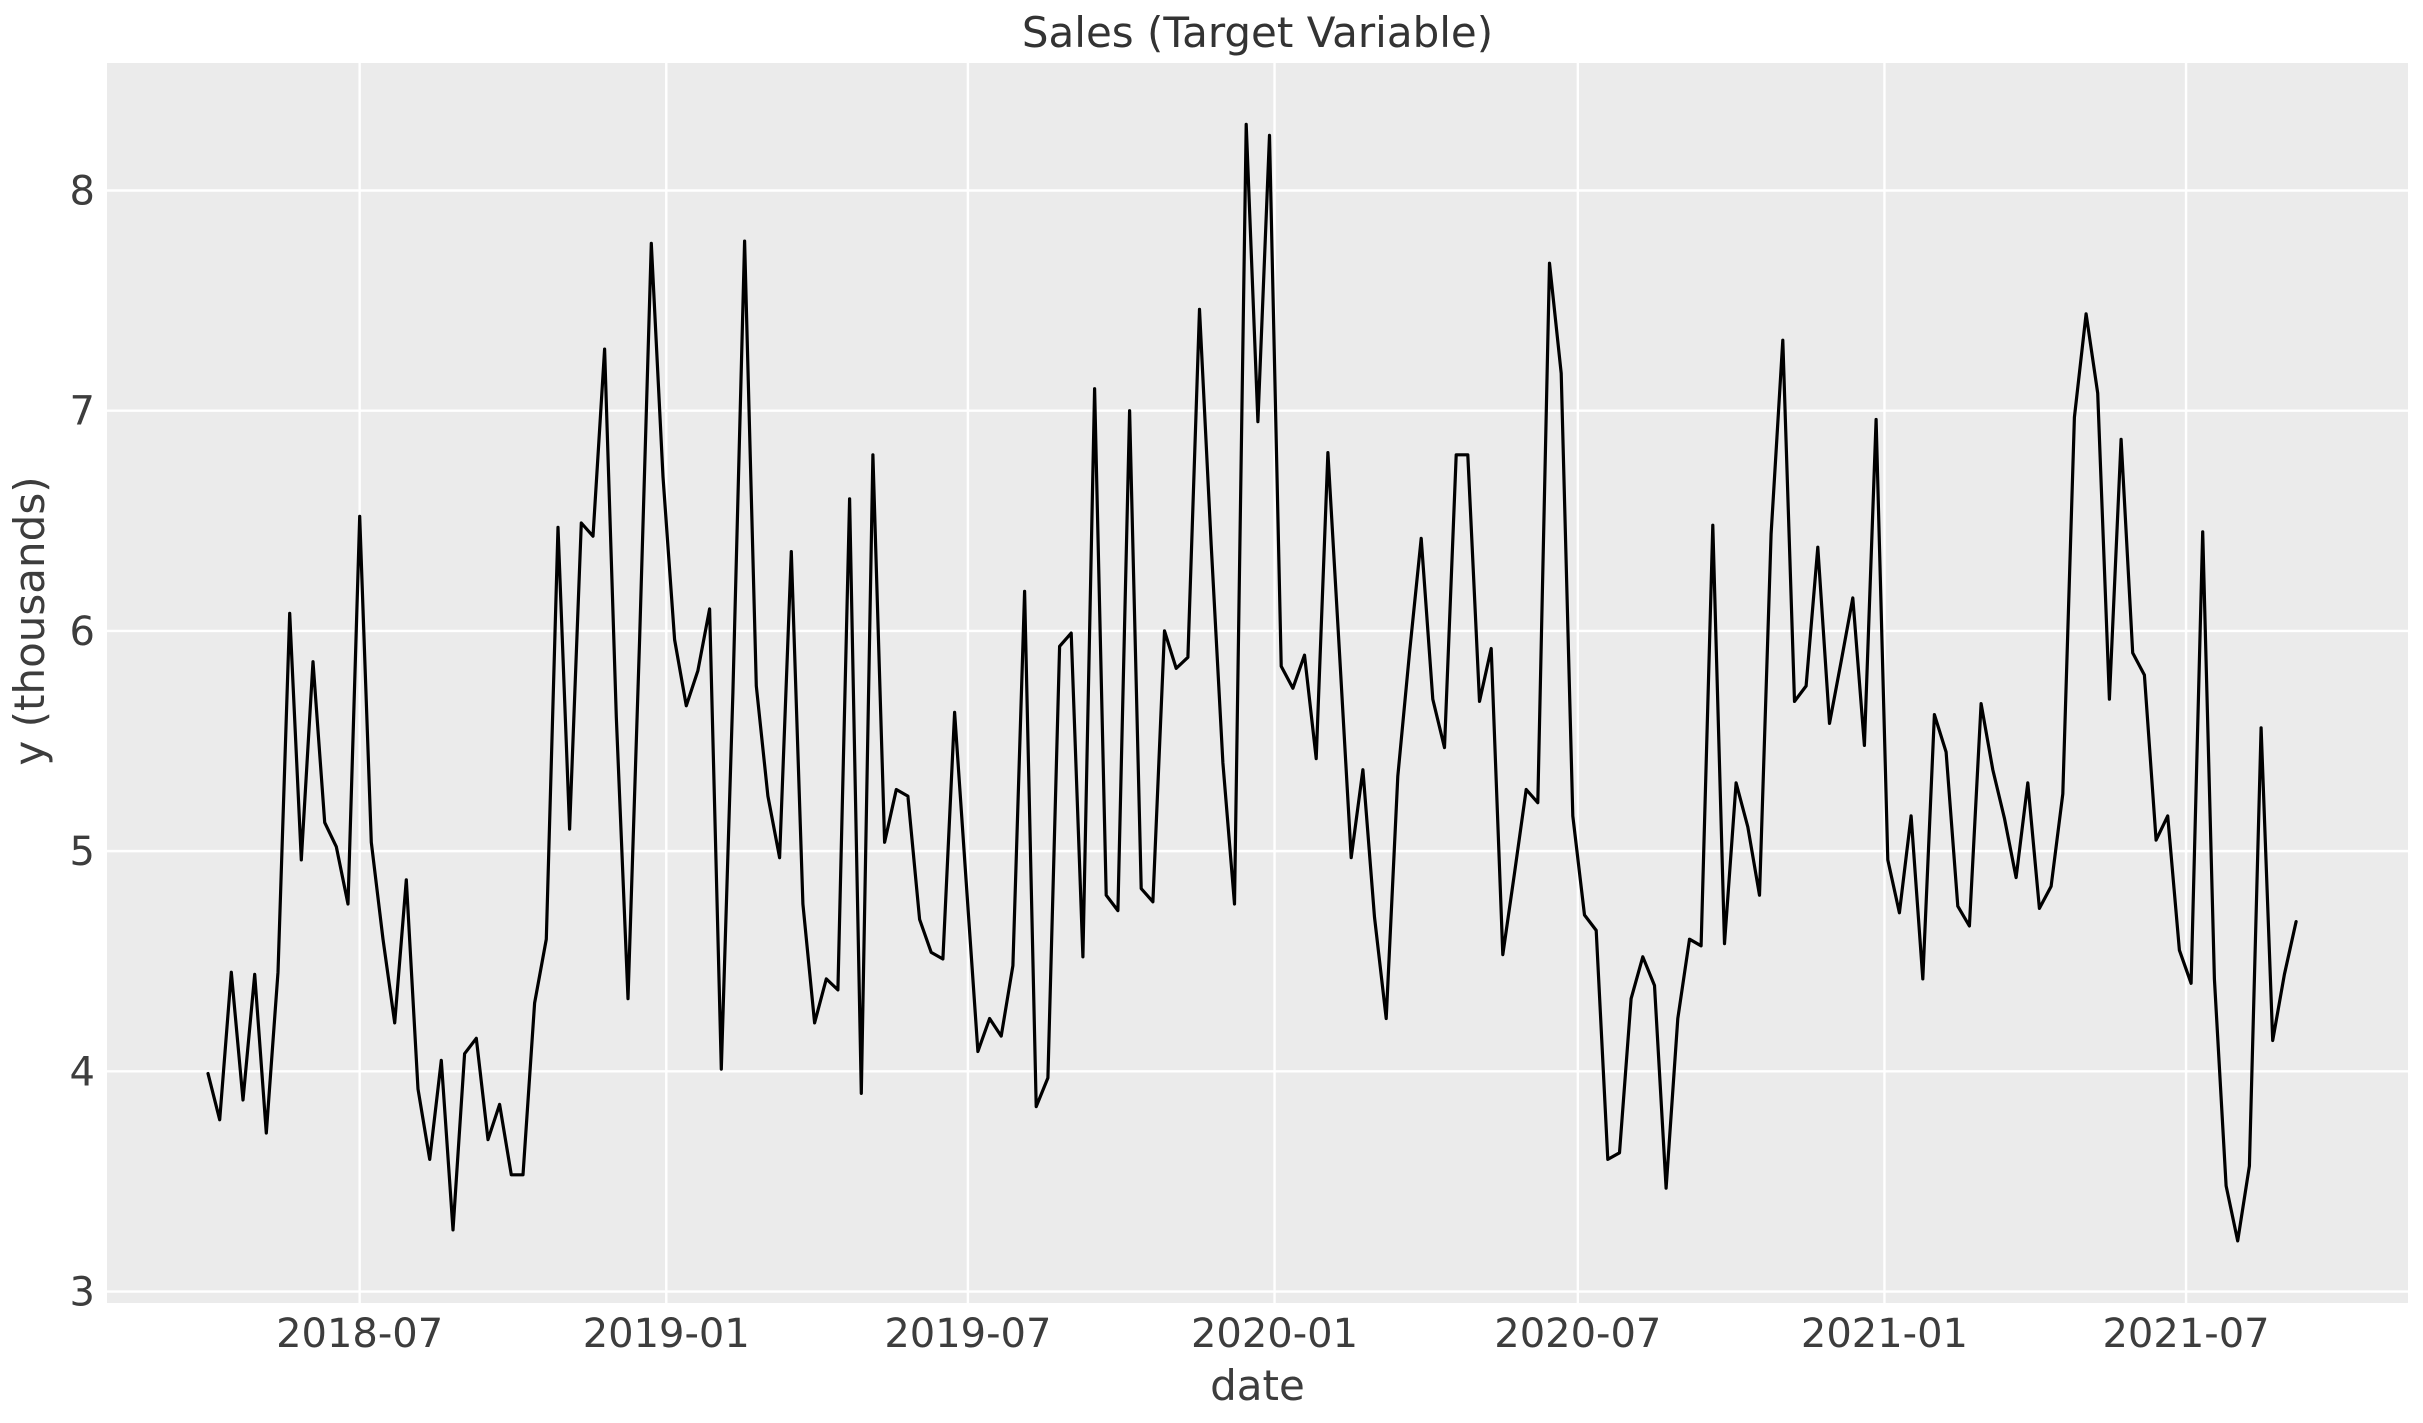 Image resolution: width=2423 pixels, height=1423 pixels. I want to click on y-tick-label: 5, so click(82, 852).